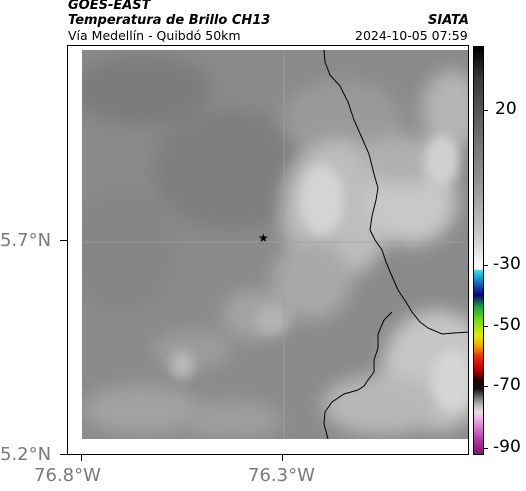  I want to click on colorbar-label: -30, so click(507, 264).